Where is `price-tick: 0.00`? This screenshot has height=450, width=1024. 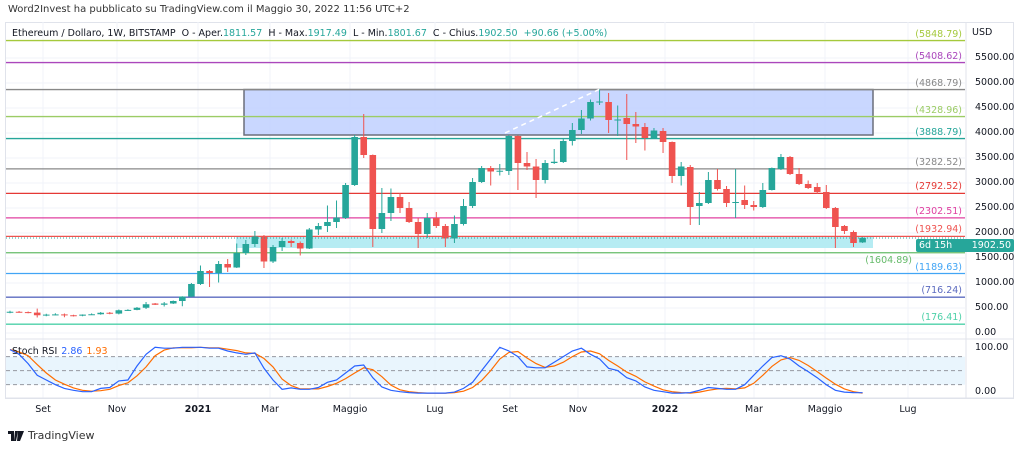 price-tick: 0.00 is located at coordinates (986, 332).